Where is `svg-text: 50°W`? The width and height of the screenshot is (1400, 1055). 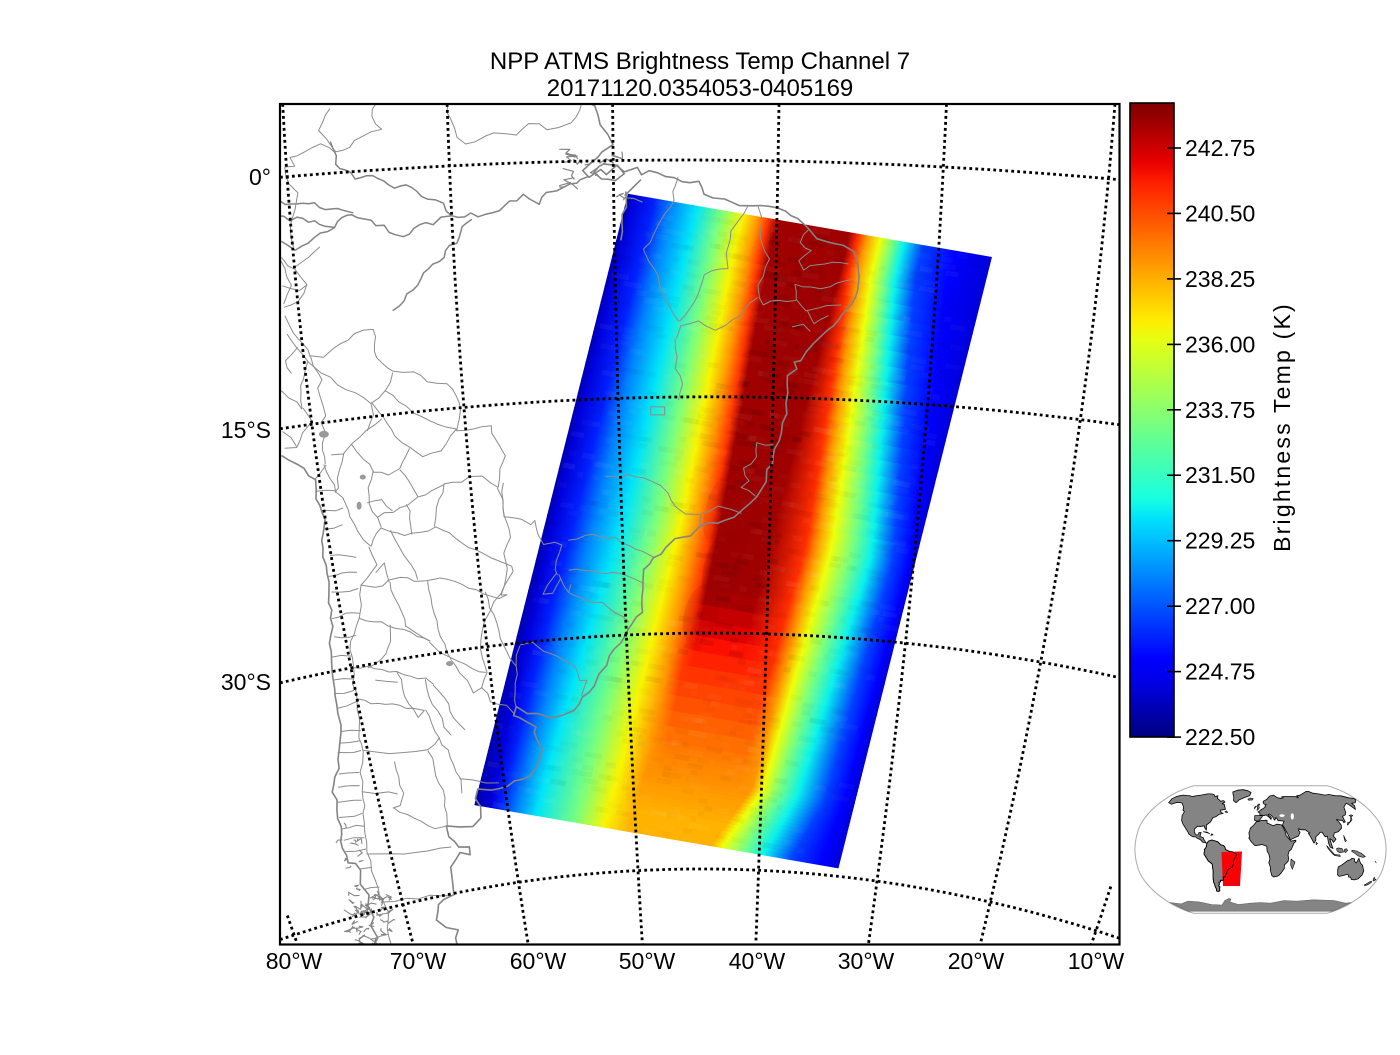 svg-text: 50°W is located at coordinates (647, 961).